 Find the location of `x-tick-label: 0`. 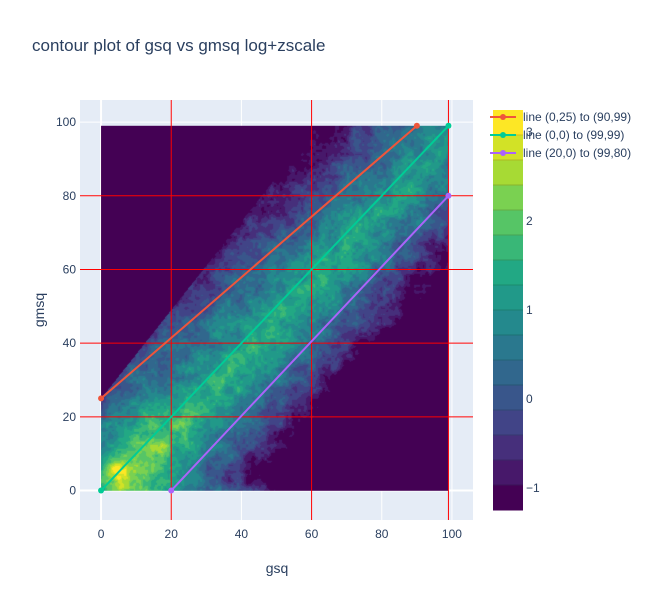

x-tick-label: 0 is located at coordinates (101, 534).